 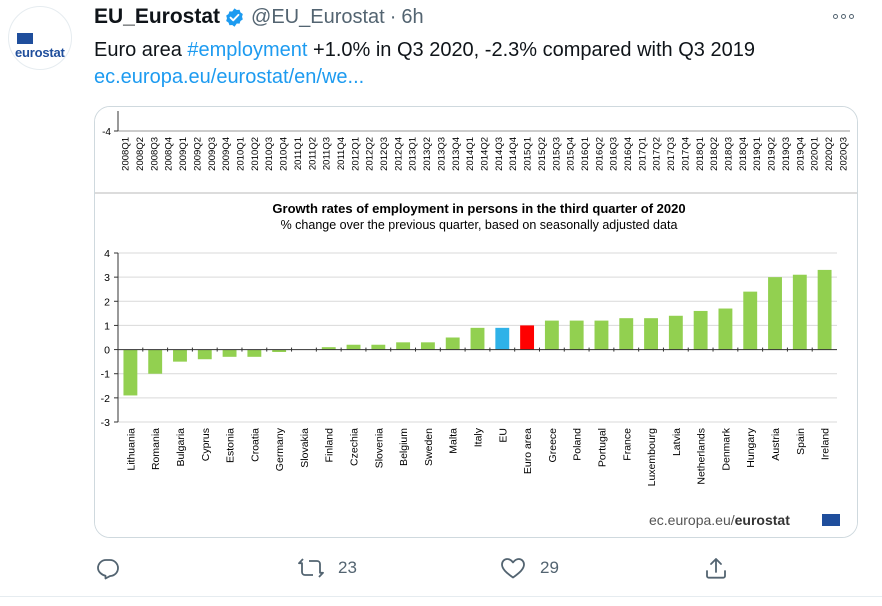 I want to click on x-tick-label: EU, so click(x=503, y=435).